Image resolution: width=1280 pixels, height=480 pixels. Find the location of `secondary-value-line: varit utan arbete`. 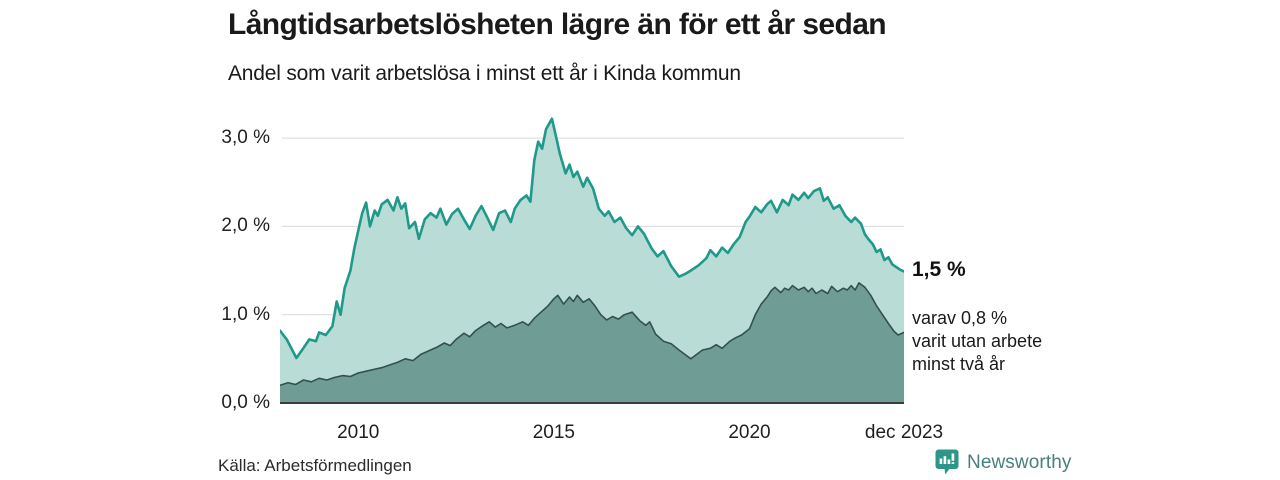

secondary-value-line: varit utan arbete is located at coordinates (977, 341).